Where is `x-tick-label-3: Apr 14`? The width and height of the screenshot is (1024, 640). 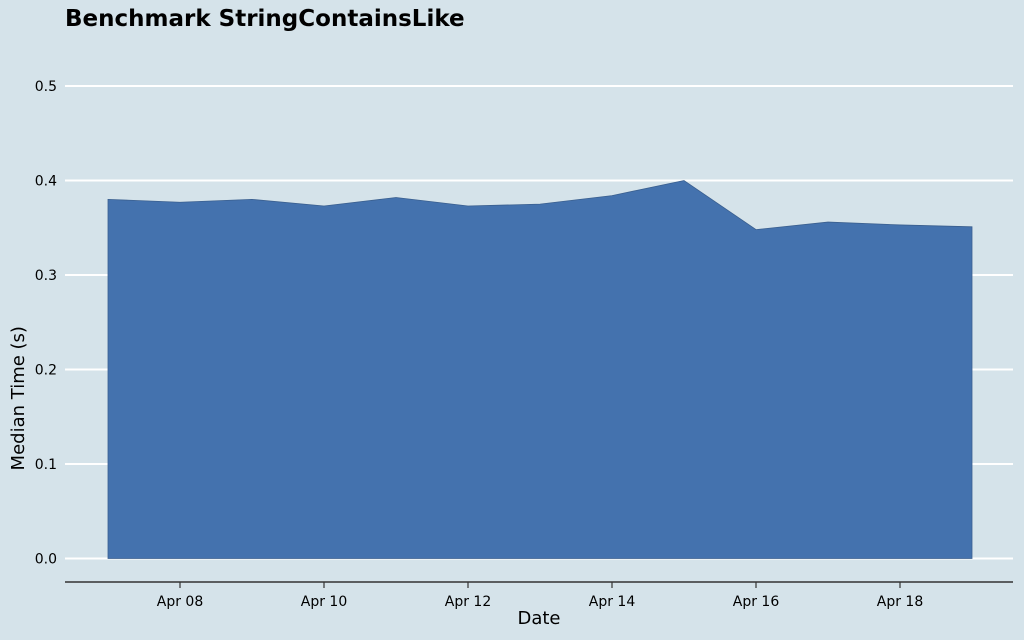
x-tick-label-3: Apr 14 is located at coordinates (612, 602).